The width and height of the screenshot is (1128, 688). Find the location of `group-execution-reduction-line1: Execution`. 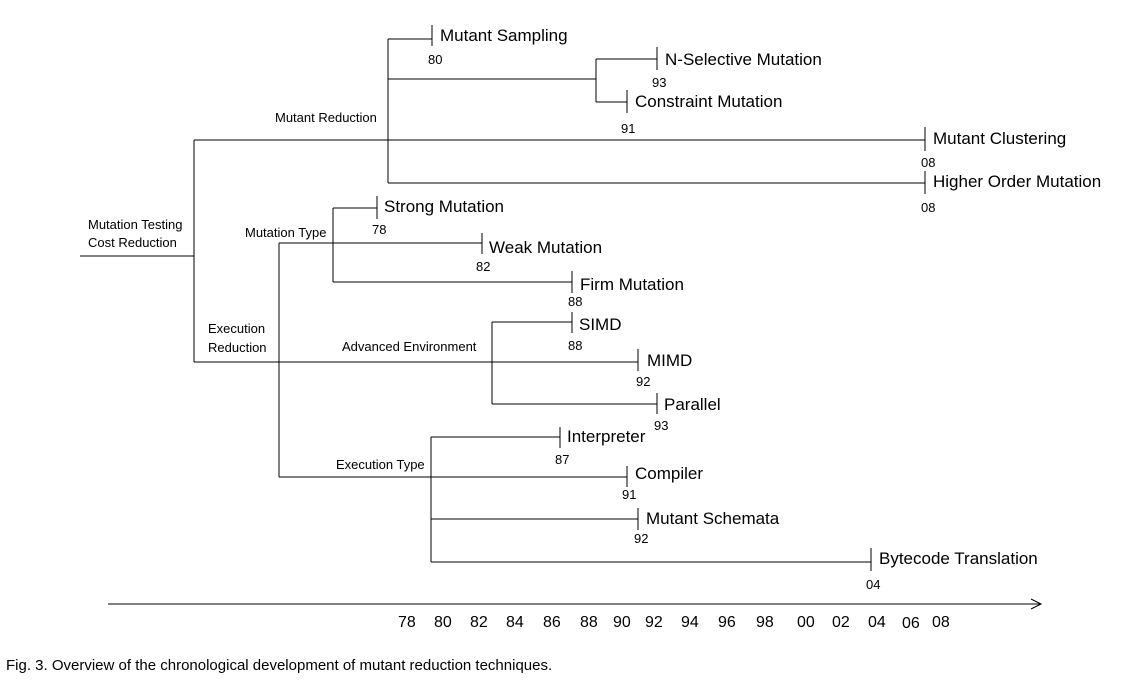

group-execution-reduction-line1: Execution is located at coordinates (236, 328).